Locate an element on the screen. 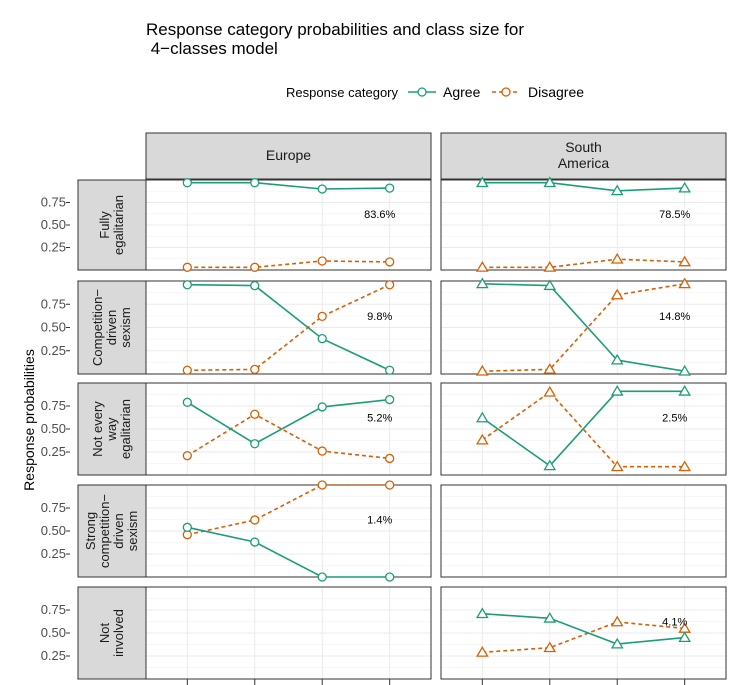 This screenshot has height=685, width=745. class-size-label: 5.2% is located at coordinates (379, 419).